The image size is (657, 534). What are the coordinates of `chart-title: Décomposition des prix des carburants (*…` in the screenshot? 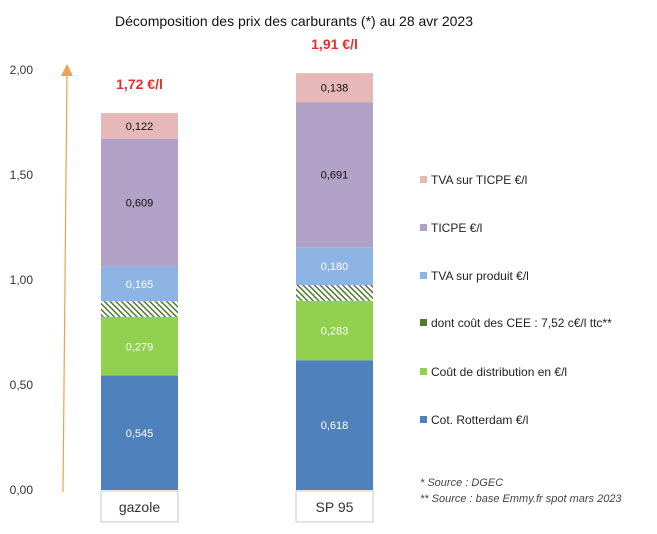 It's located at (294, 21).